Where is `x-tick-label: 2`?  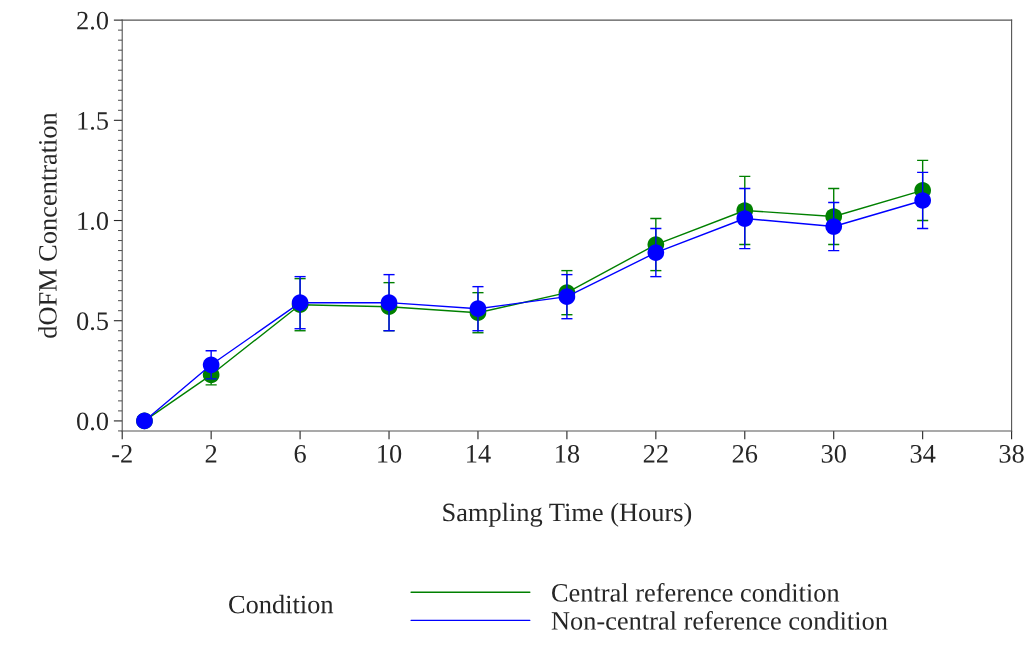
x-tick-label: 2 is located at coordinates (211, 453).